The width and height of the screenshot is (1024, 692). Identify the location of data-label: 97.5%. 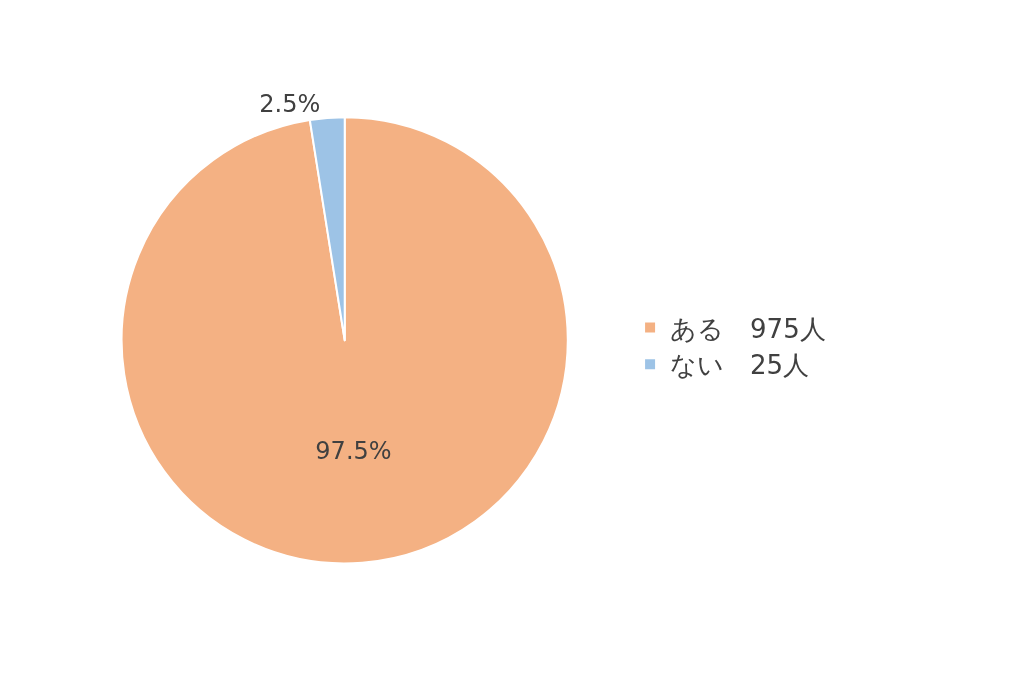
(353, 451).